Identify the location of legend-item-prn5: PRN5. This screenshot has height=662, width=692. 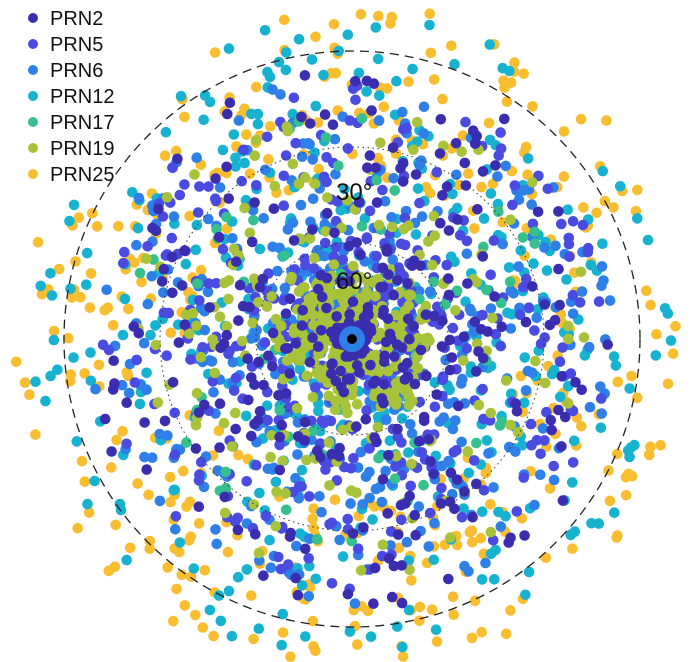
(65, 45).